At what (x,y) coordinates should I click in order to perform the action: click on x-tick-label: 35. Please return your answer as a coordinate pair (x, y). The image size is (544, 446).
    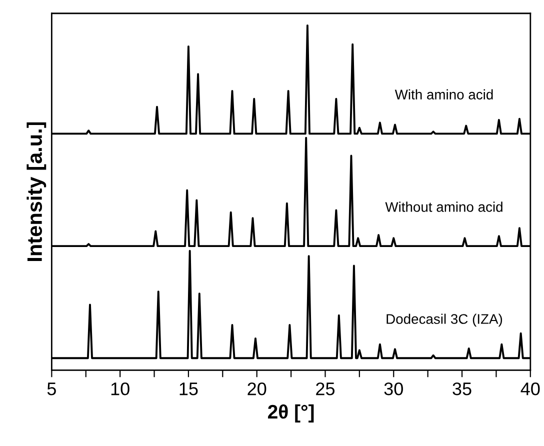
    Looking at the image, I should click on (462, 389).